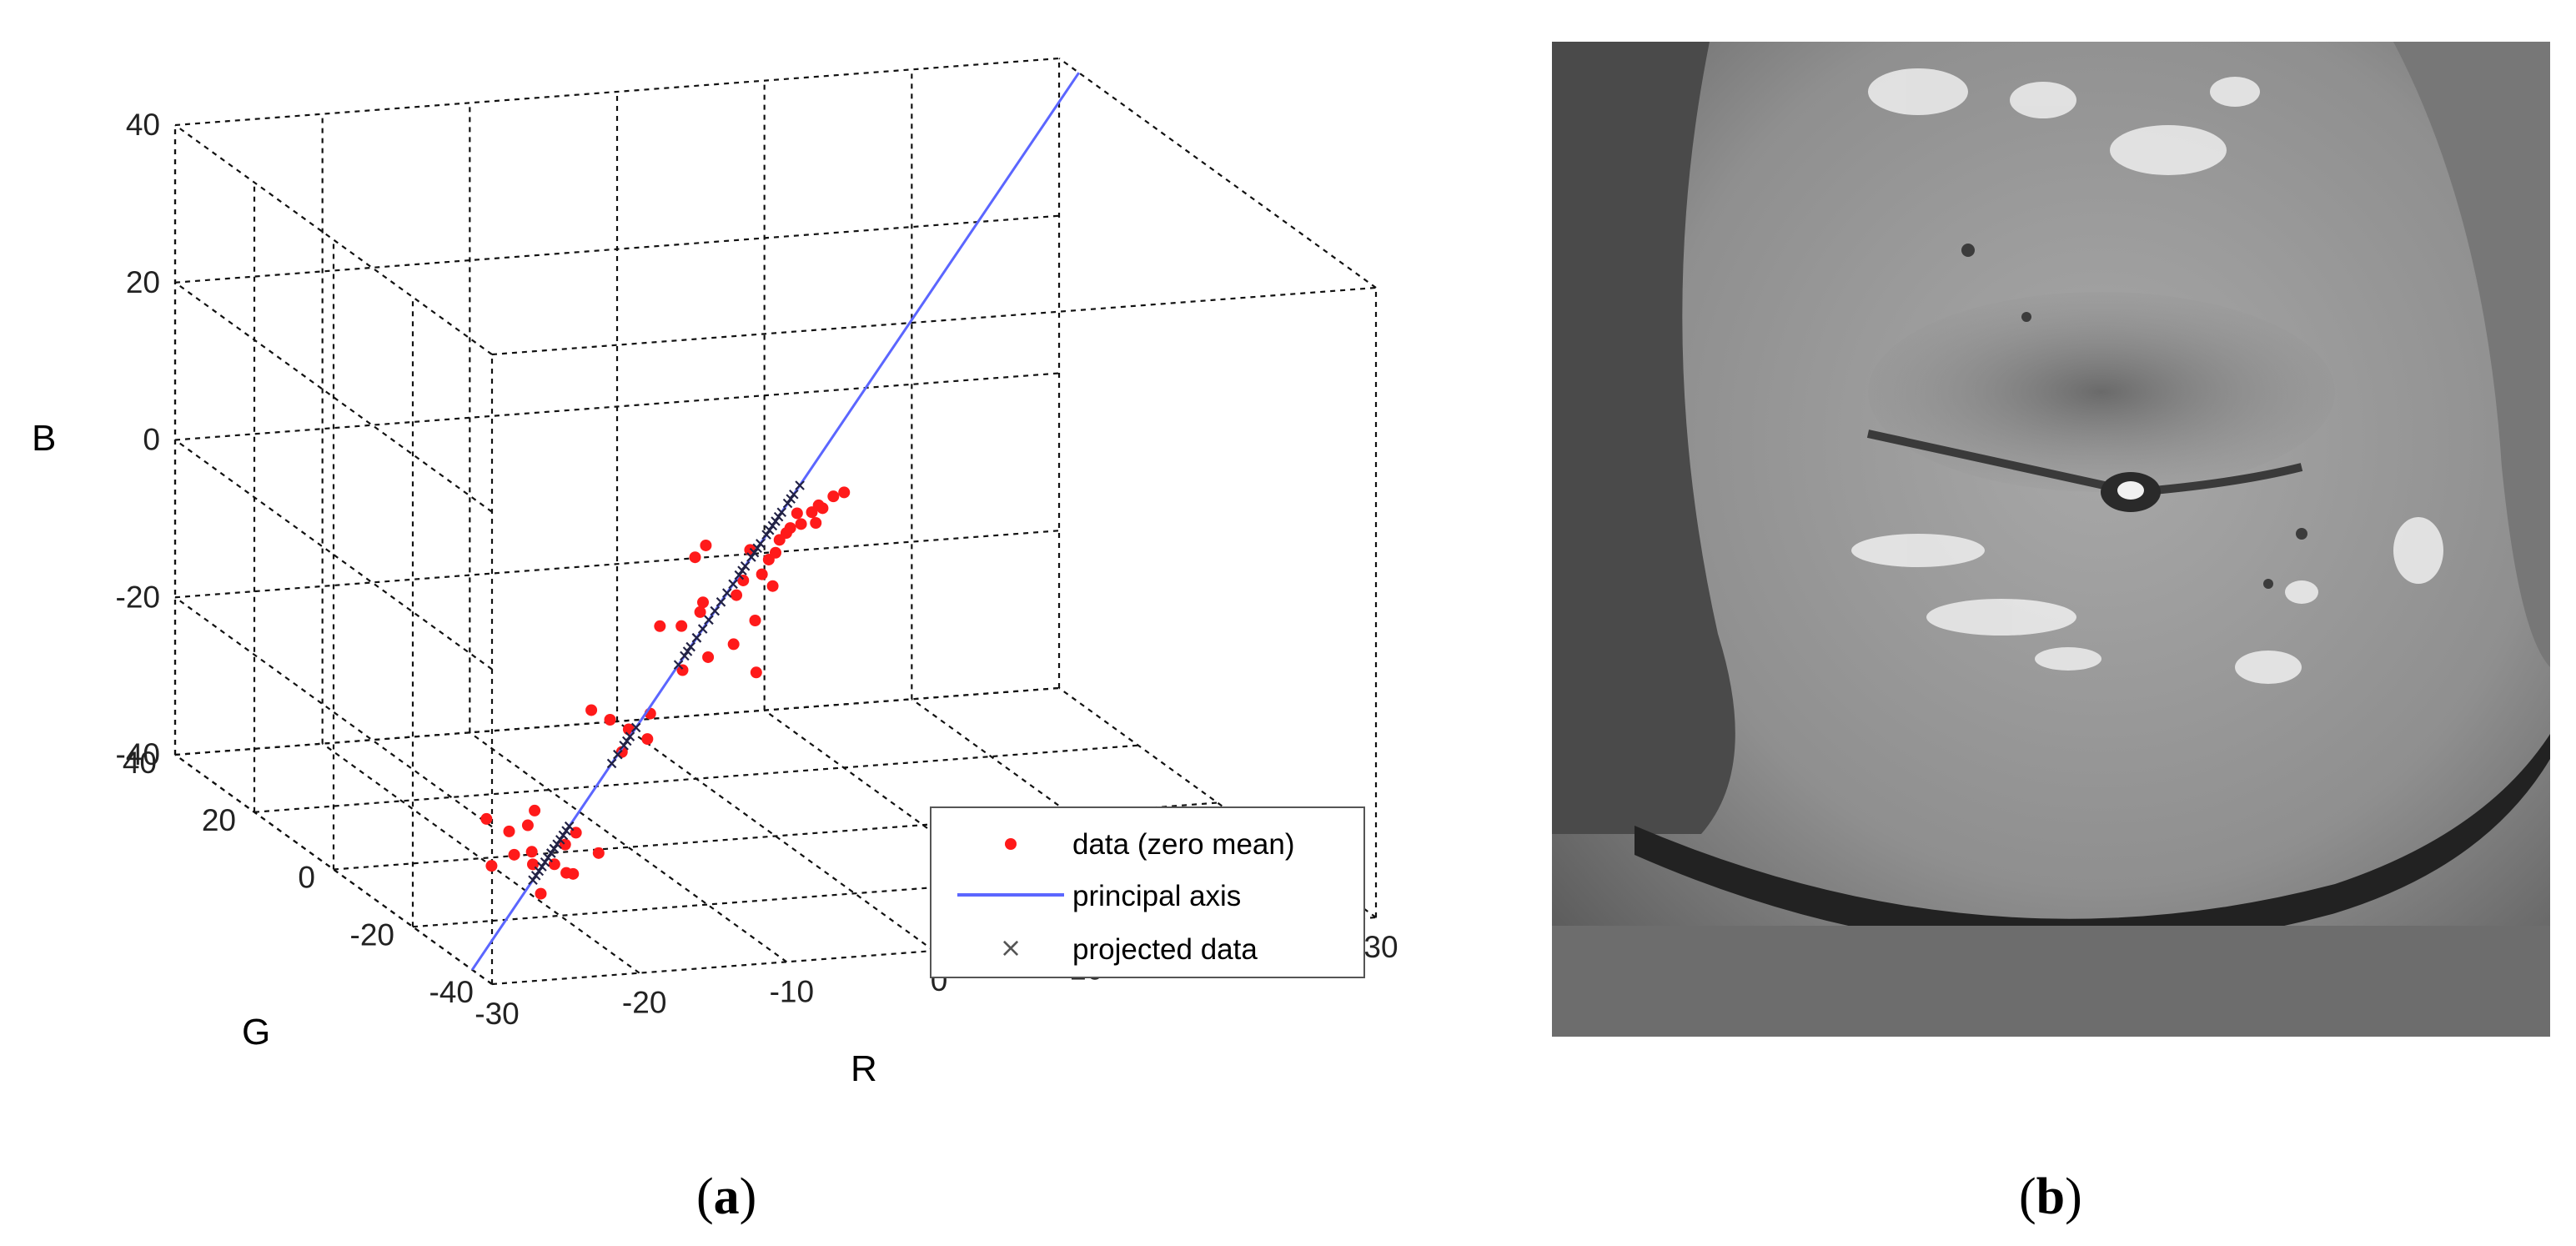  I want to click on legend-label-axis: principal axis, so click(1156, 896).